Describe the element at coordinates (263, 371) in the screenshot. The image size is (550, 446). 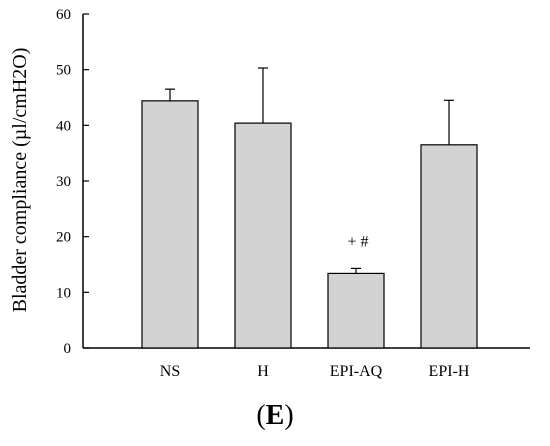
I see `x-tick-label: H` at that location.